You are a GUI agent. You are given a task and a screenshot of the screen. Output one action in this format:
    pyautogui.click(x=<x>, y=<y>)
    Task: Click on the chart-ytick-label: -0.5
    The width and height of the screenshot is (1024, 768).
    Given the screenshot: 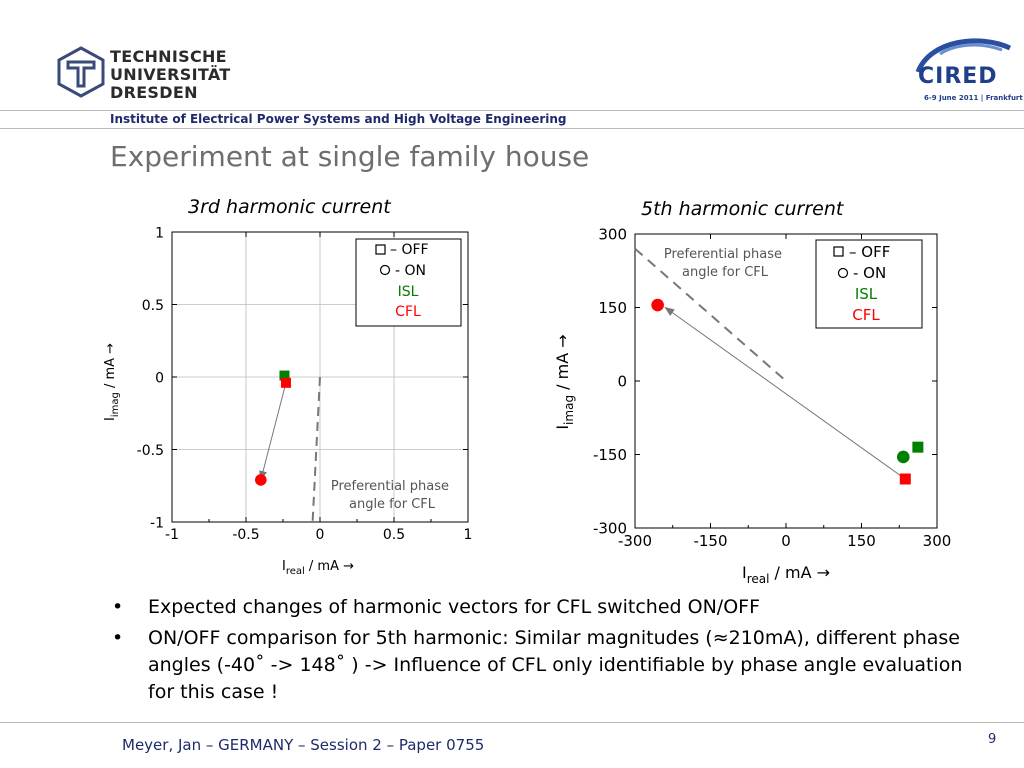 What is the action you would take?
    pyautogui.click(x=150, y=451)
    